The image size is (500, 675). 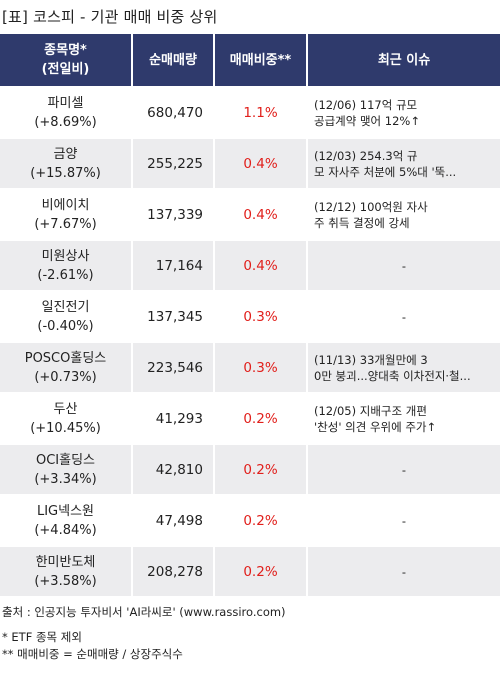 What do you see at coordinates (174, 164) in the screenshot?
I see `net-volume-cell: 255,225` at bounding box center [174, 164].